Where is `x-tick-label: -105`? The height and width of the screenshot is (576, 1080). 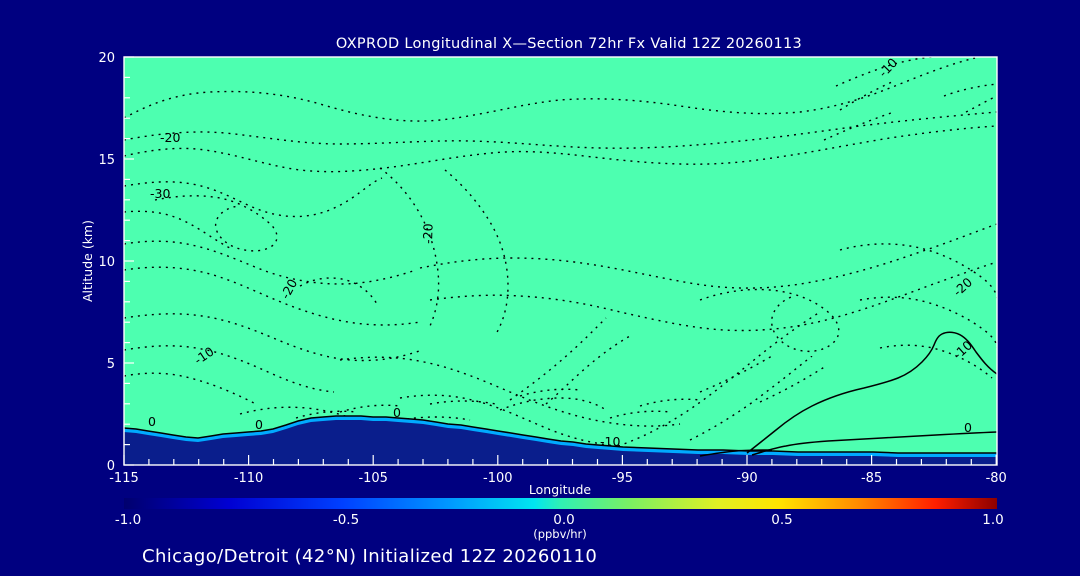
x-tick-label: -105 is located at coordinates (373, 478).